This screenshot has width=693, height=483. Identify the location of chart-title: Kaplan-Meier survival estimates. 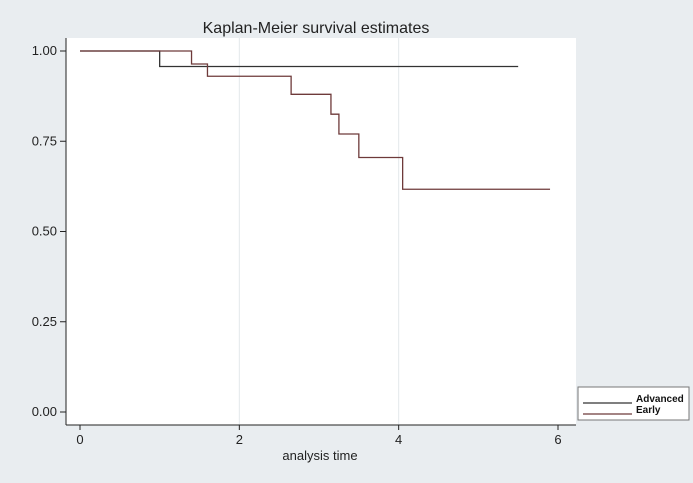
(316, 28).